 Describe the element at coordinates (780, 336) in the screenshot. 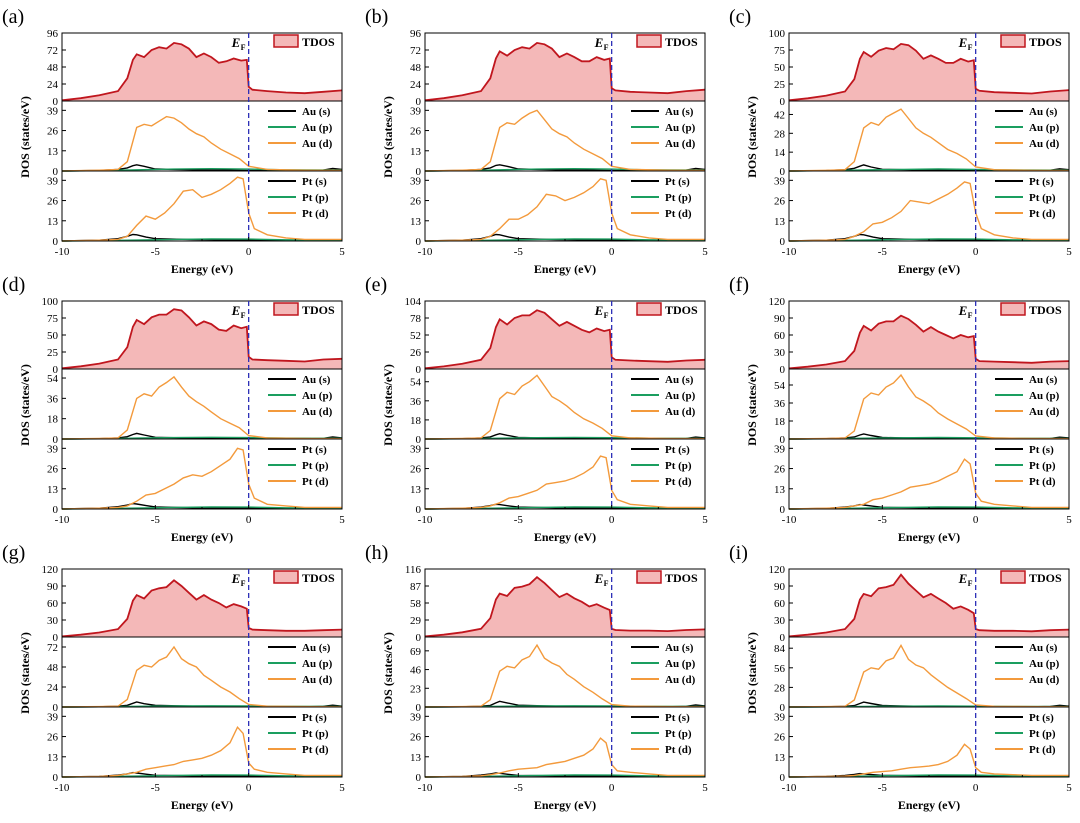

I see `y-tick-label: 60` at that location.